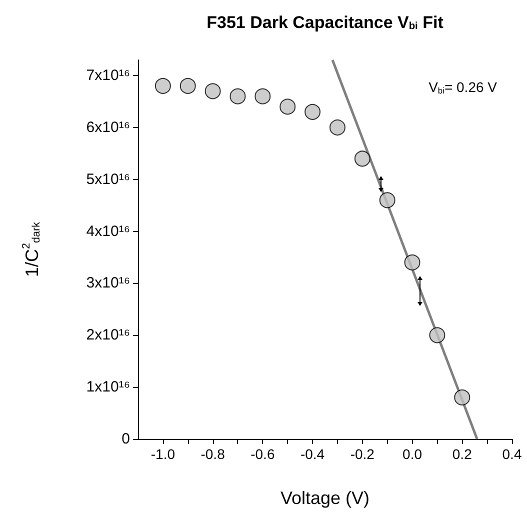  What do you see at coordinates (108, 283) in the screenshot?
I see `y-tick-label: 3x10¹⁶` at bounding box center [108, 283].